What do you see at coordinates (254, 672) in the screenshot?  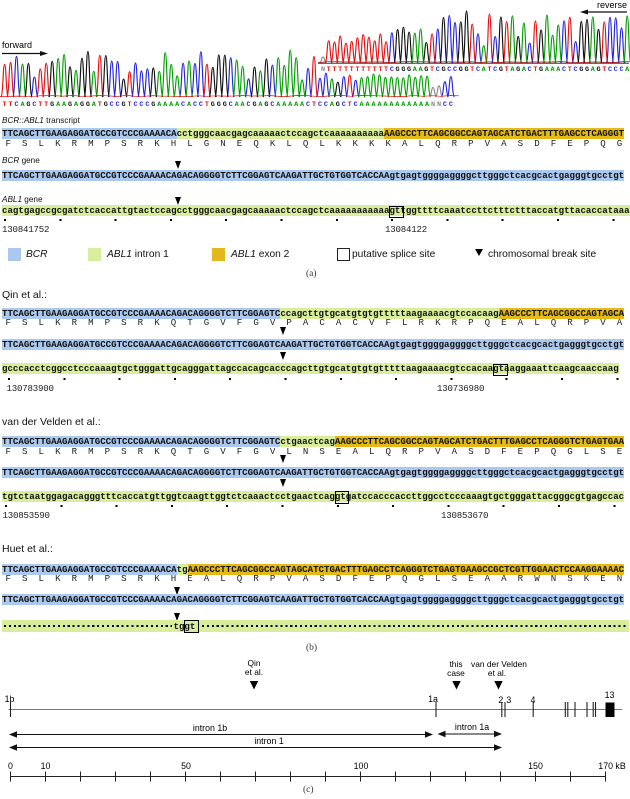 I see `svg-text: et al.` at bounding box center [254, 672].